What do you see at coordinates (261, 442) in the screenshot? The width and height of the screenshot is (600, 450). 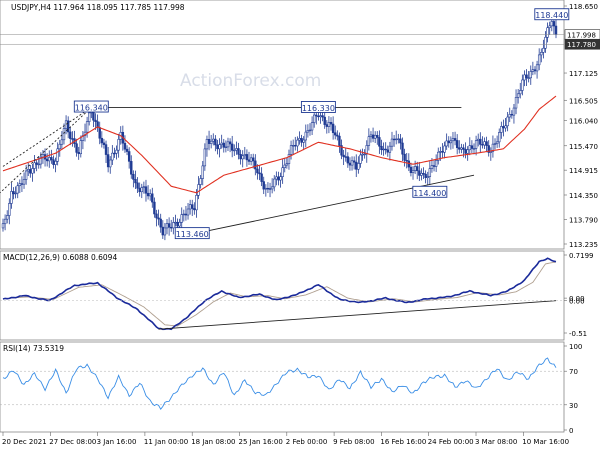 I see `x-tick-label: 25 Jan 16:00` at bounding box center [261, 442].